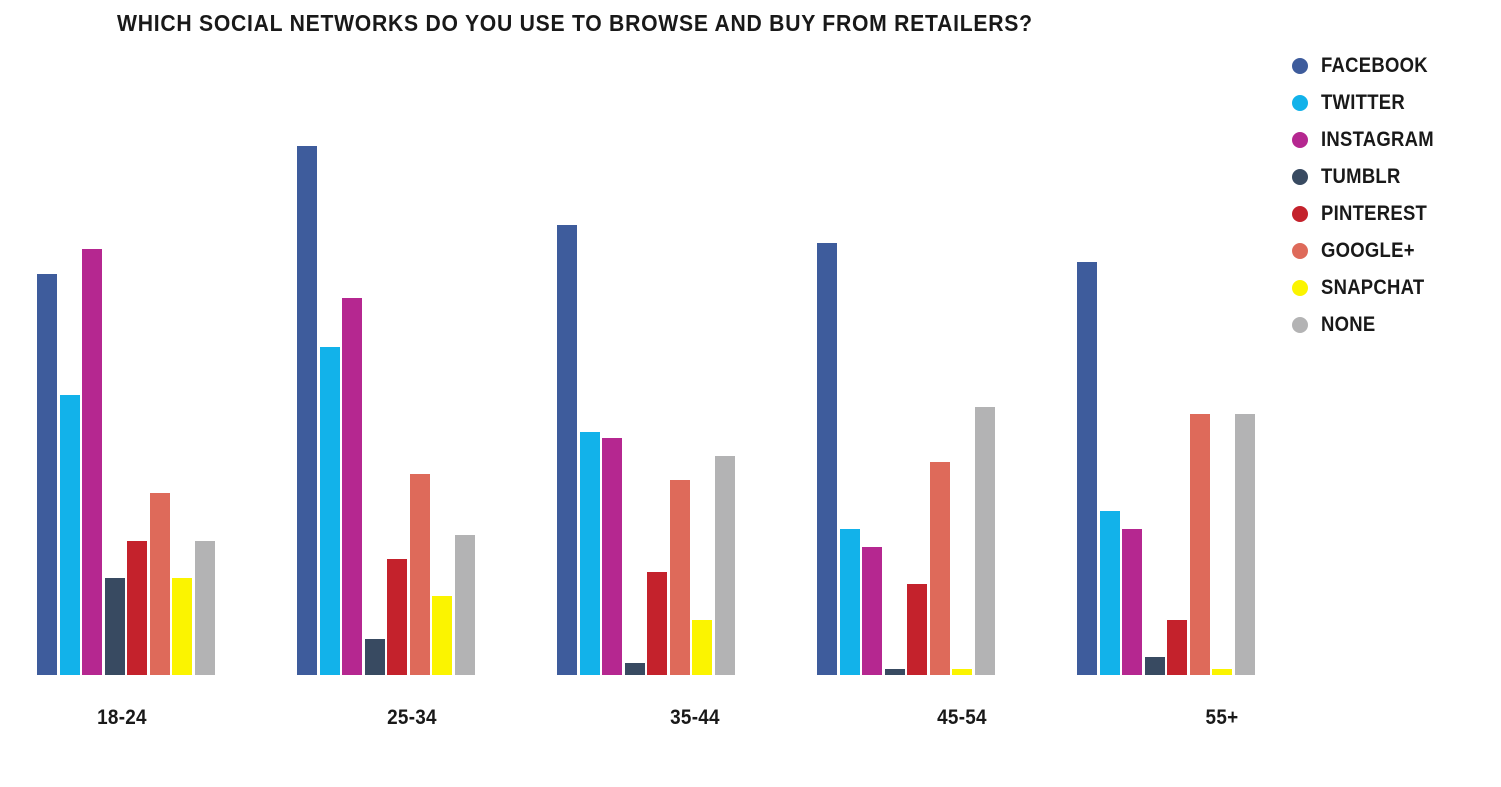 Image resolution: width=1501 pixels, height=787 pixels. I want to click on legend-swatch-twitter-icon, so click(1300, 102).